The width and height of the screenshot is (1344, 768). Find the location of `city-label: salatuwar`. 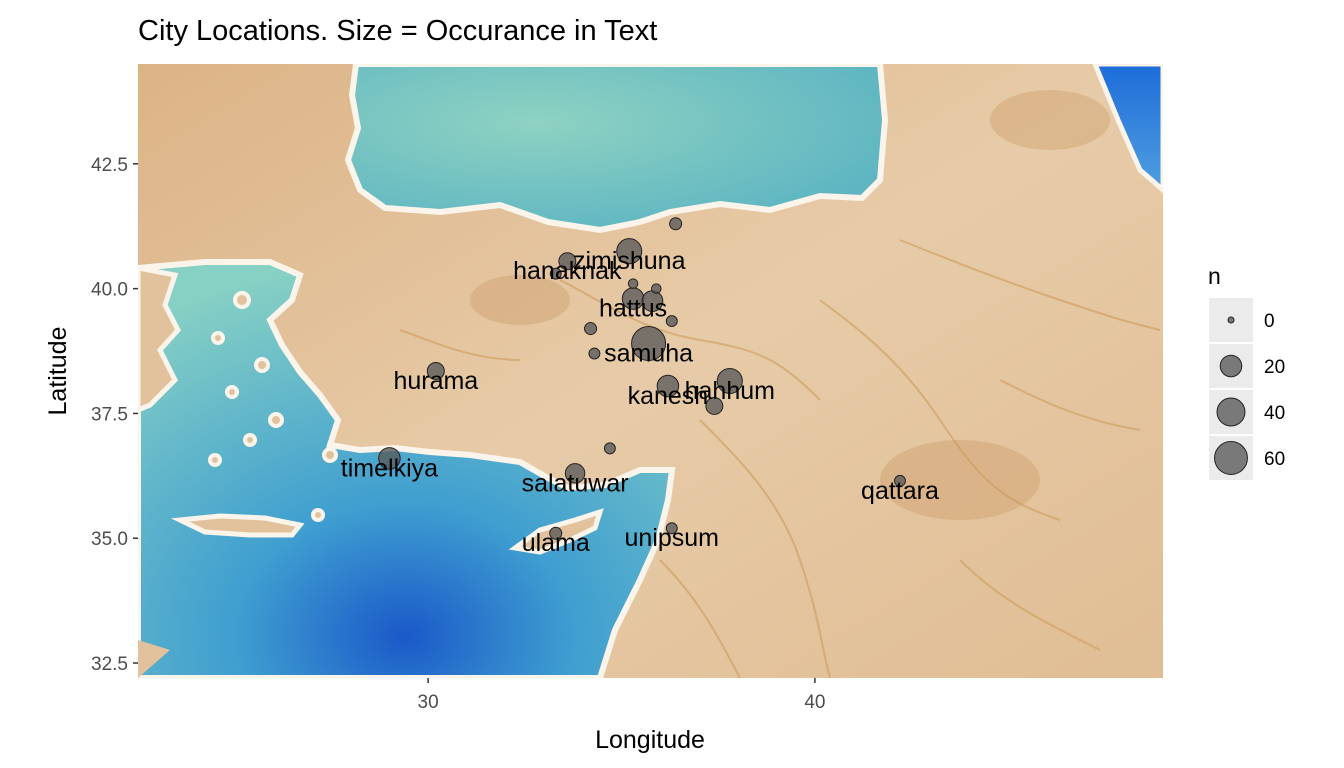

city-label: salatuwar is located at coordinates (575, 483).